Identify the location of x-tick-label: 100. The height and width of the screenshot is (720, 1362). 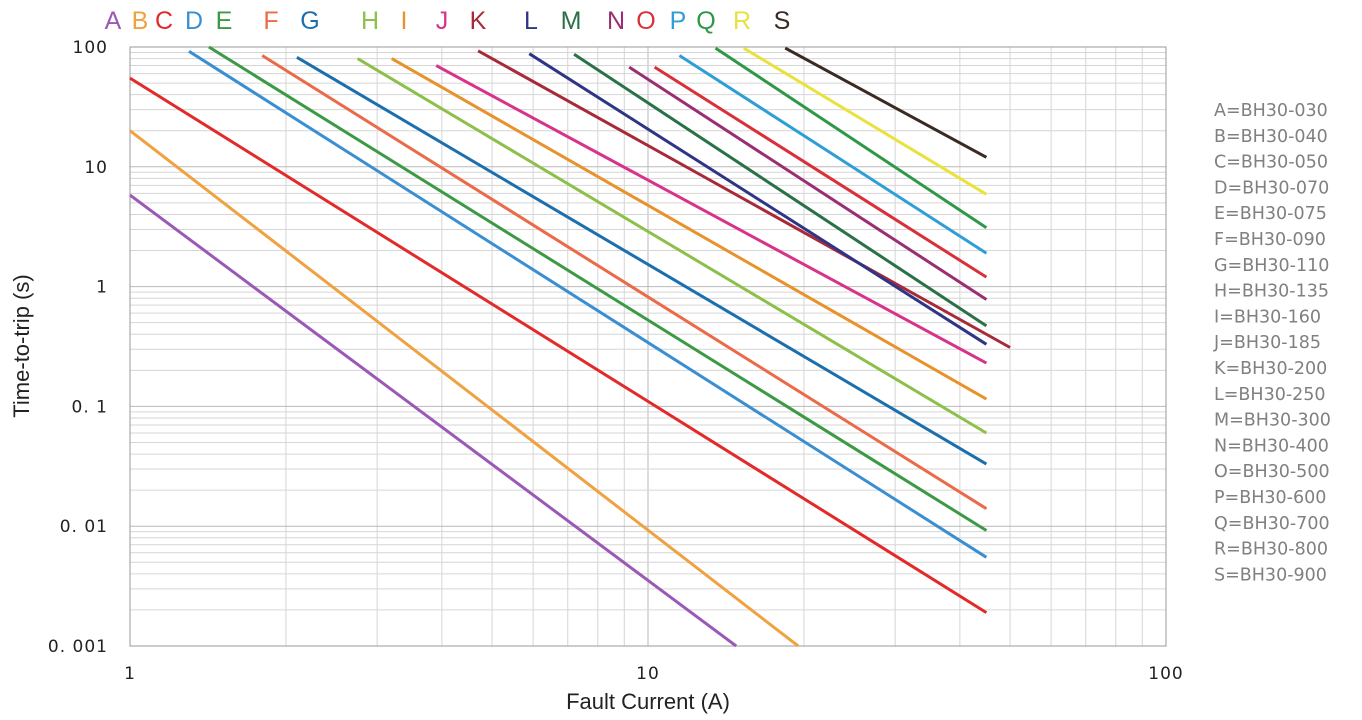
(1165, 674).